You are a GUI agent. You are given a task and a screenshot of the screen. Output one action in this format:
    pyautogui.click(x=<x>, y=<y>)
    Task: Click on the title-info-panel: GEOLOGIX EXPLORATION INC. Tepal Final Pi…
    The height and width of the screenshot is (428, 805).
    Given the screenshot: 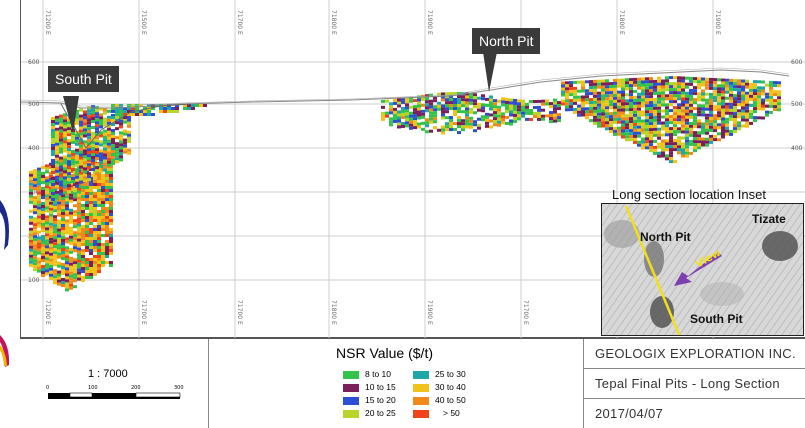 What is the action you would take?
    pyautogui.click(x=694, y=383)
    